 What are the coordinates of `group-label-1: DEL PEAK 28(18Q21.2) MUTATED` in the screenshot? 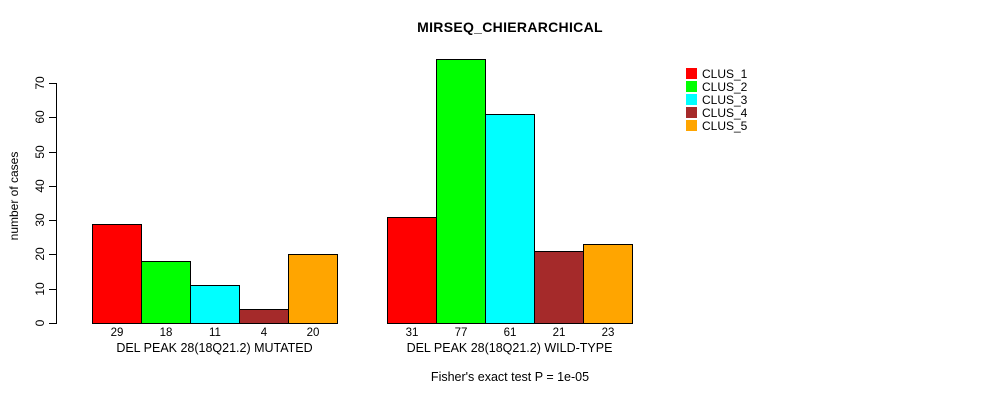 It's located at (214, 348).